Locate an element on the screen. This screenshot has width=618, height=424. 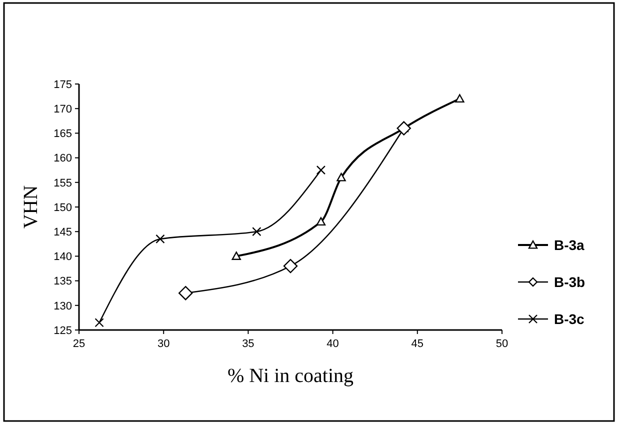
x-tick-label: 35 is located at coordinates (248, 344).